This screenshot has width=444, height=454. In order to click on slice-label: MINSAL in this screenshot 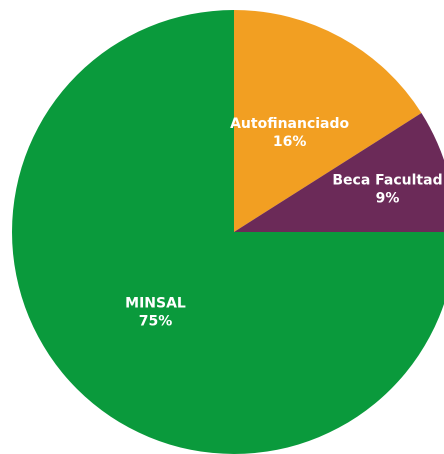, I will do `click(155, 303)`.